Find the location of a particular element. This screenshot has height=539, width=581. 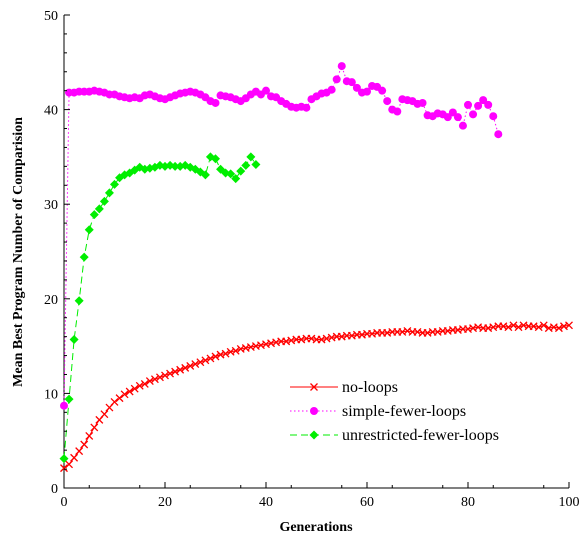

x-axis: 0 20 40 60 80 100 is located at coordinates (320, 496).